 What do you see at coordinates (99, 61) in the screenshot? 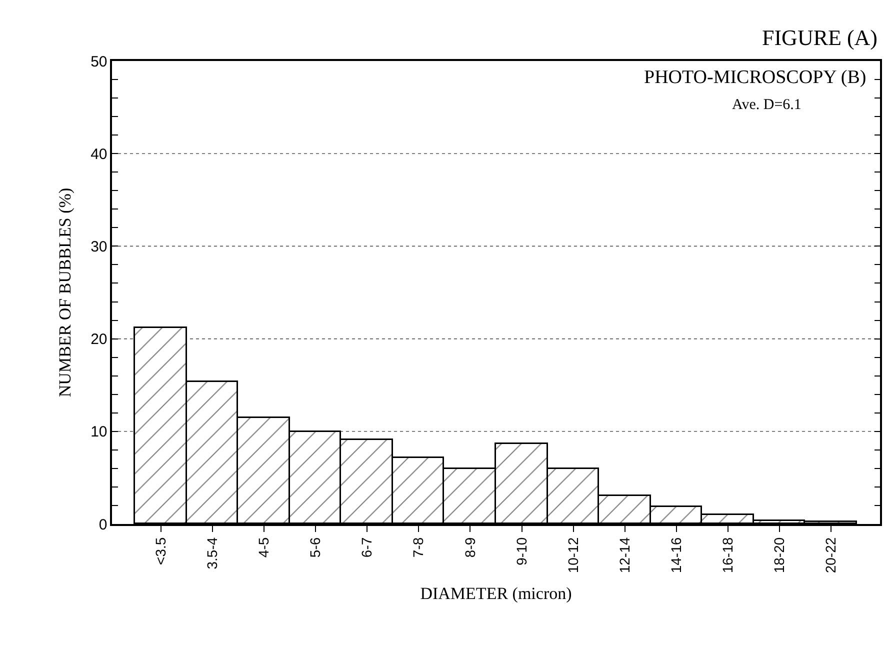
I see `y-tick-label: 50` at bounding box center [99, 61].